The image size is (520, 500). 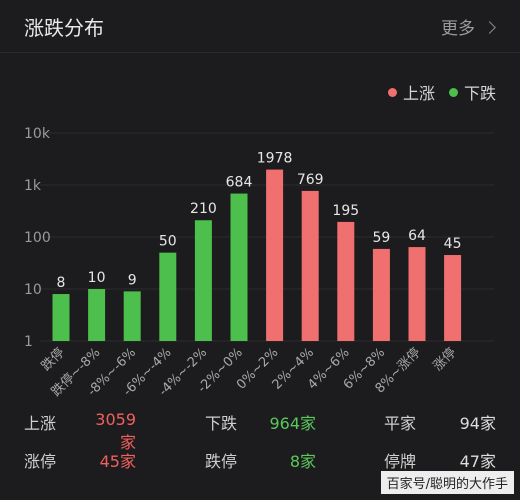 I want to click on y-tick-label: 1k, so click(x=33, y=186).